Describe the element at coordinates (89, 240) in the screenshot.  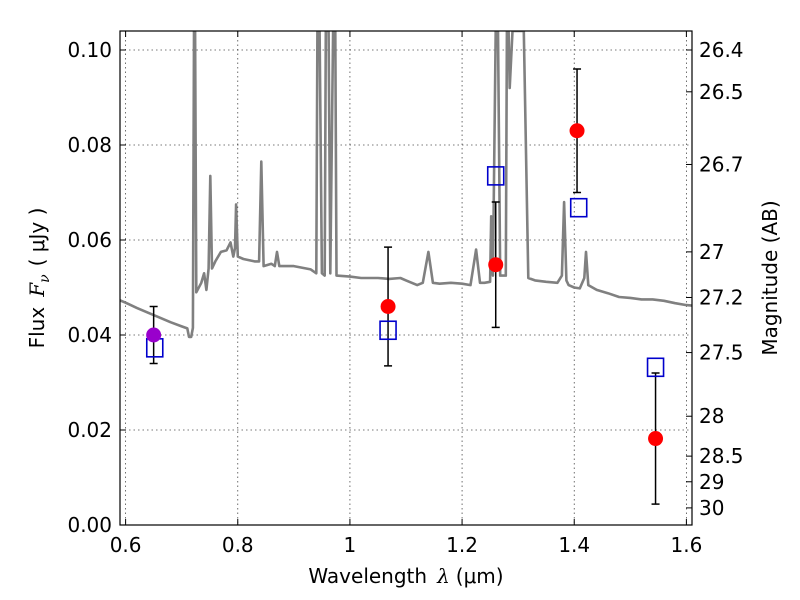
I see `y-tick-label-3: 0.06` at that location.